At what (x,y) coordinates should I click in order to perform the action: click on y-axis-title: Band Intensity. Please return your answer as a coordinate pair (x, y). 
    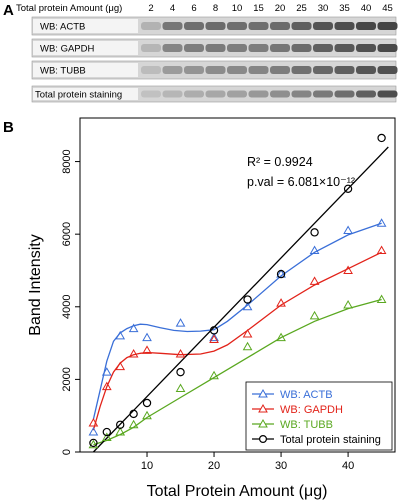
    Looking at the image, I should click on (35, 284).